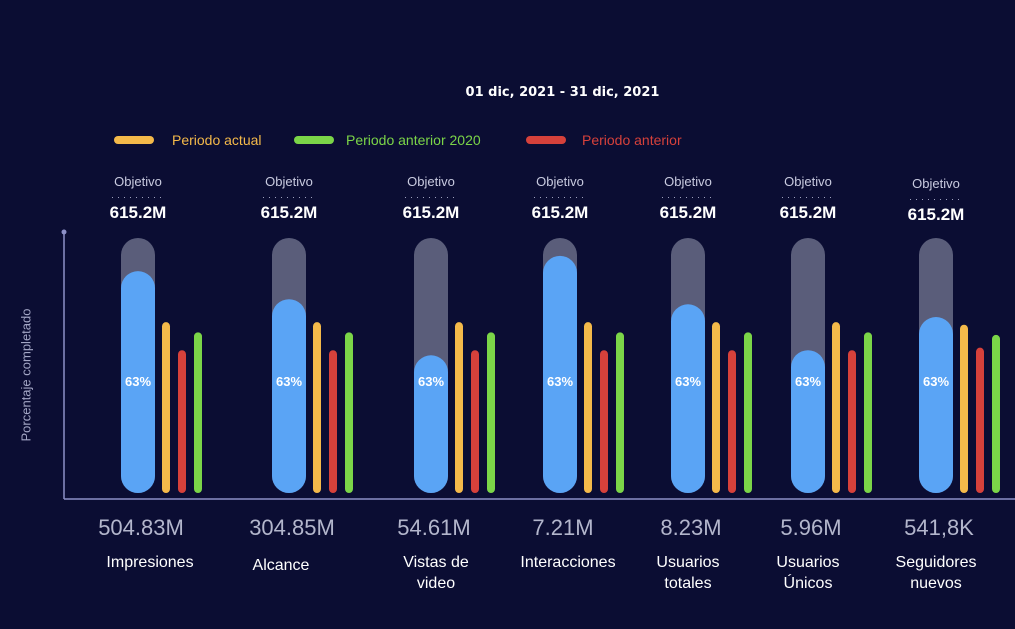 This screenshot has width=1015, height=629. Describe the element at coordinates (936, 573) in the screenshot. I see `category-label-seguidores-nuevos: Seguidores nuevos` at that location.